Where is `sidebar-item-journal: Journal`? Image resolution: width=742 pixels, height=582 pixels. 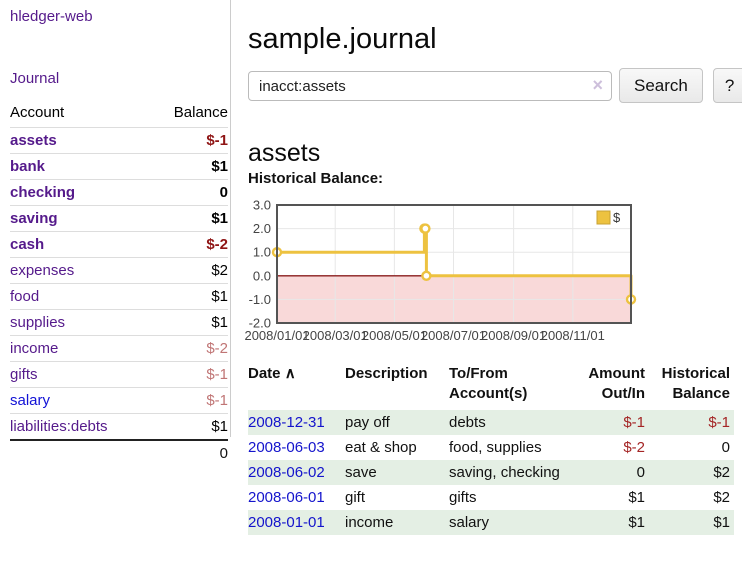
sidebar-item-journal: Journal is located at coordinates (35, 78).